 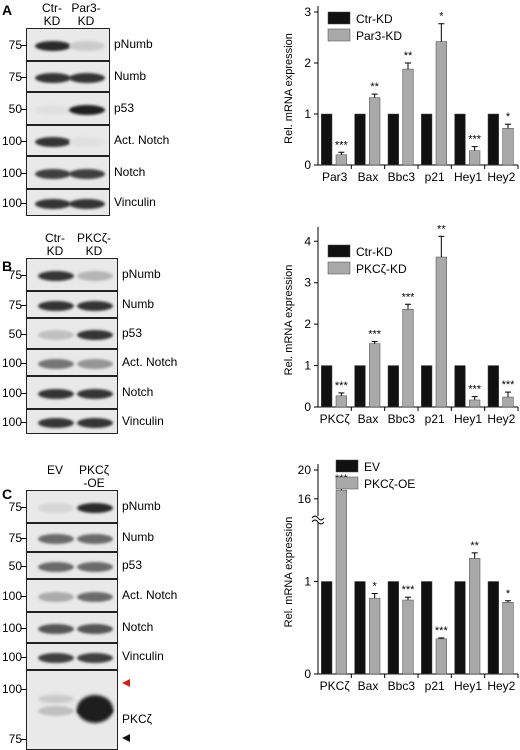 I want to click on blot-label: p53, so click(x=132, y=332).